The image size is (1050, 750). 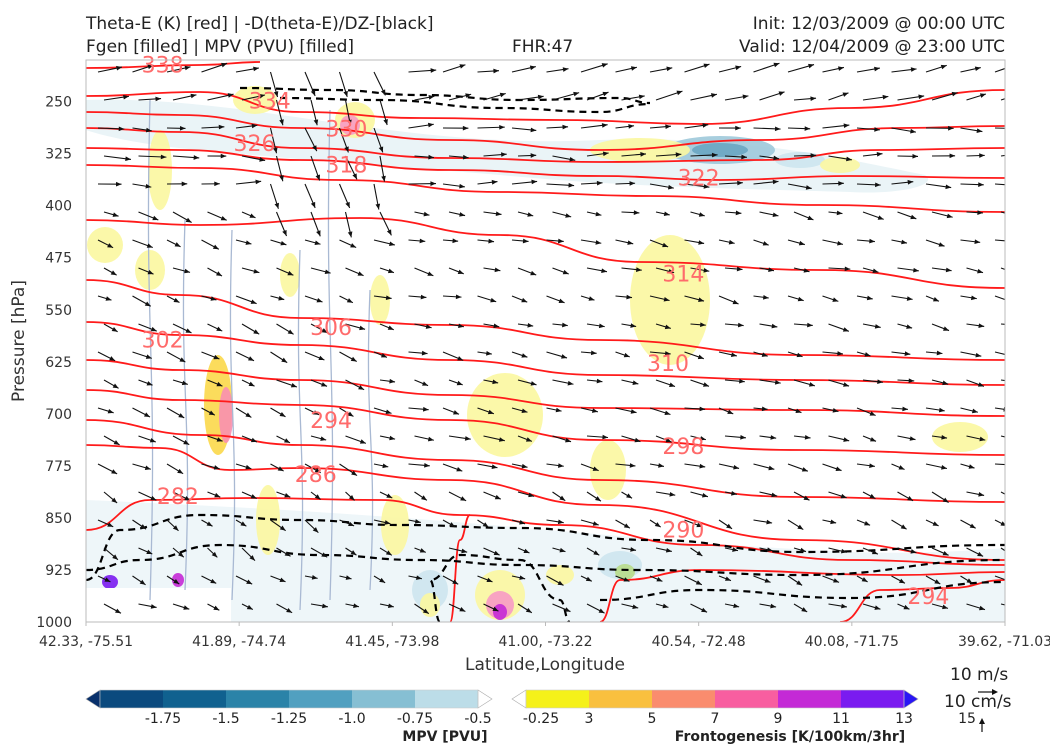 What do you see at coordinates (346, 165) in the screenshot?
I see `theta-e-label-318: 318` at bounding box center [346, 165].